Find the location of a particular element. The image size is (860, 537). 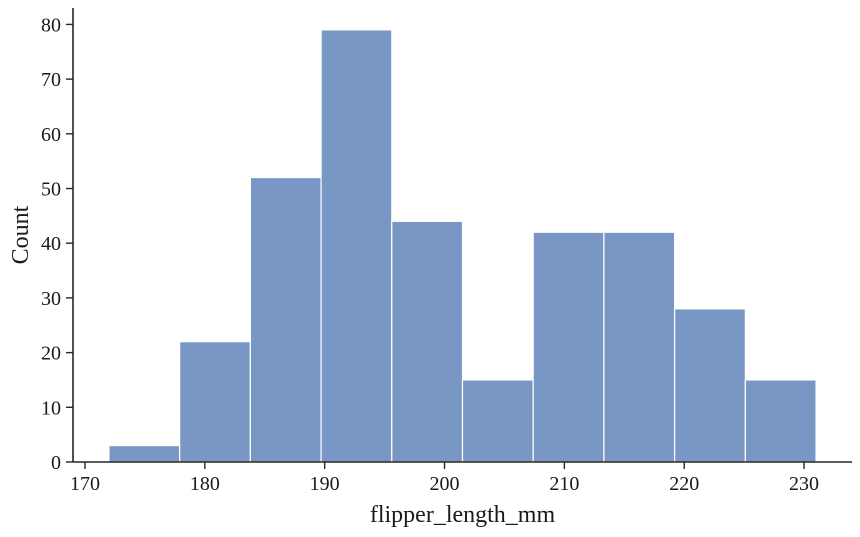

x-tick-label: 200 is located at coordinates (445, 484).